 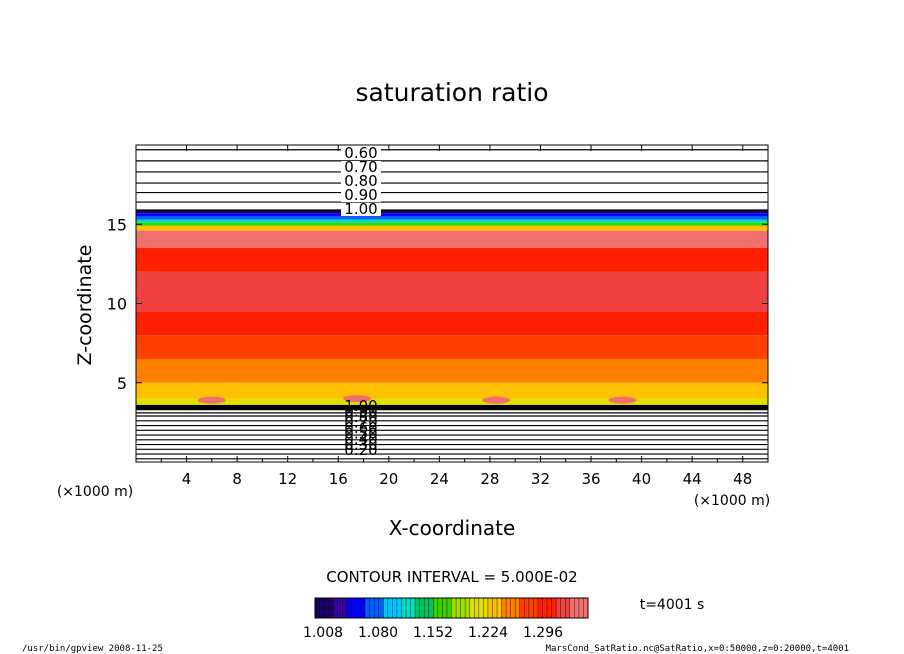 What do you see at coordinates (95, 492) in the screenshot?
I see `z-unit-label: (×1000 m)` at bounding box center [95, 492].